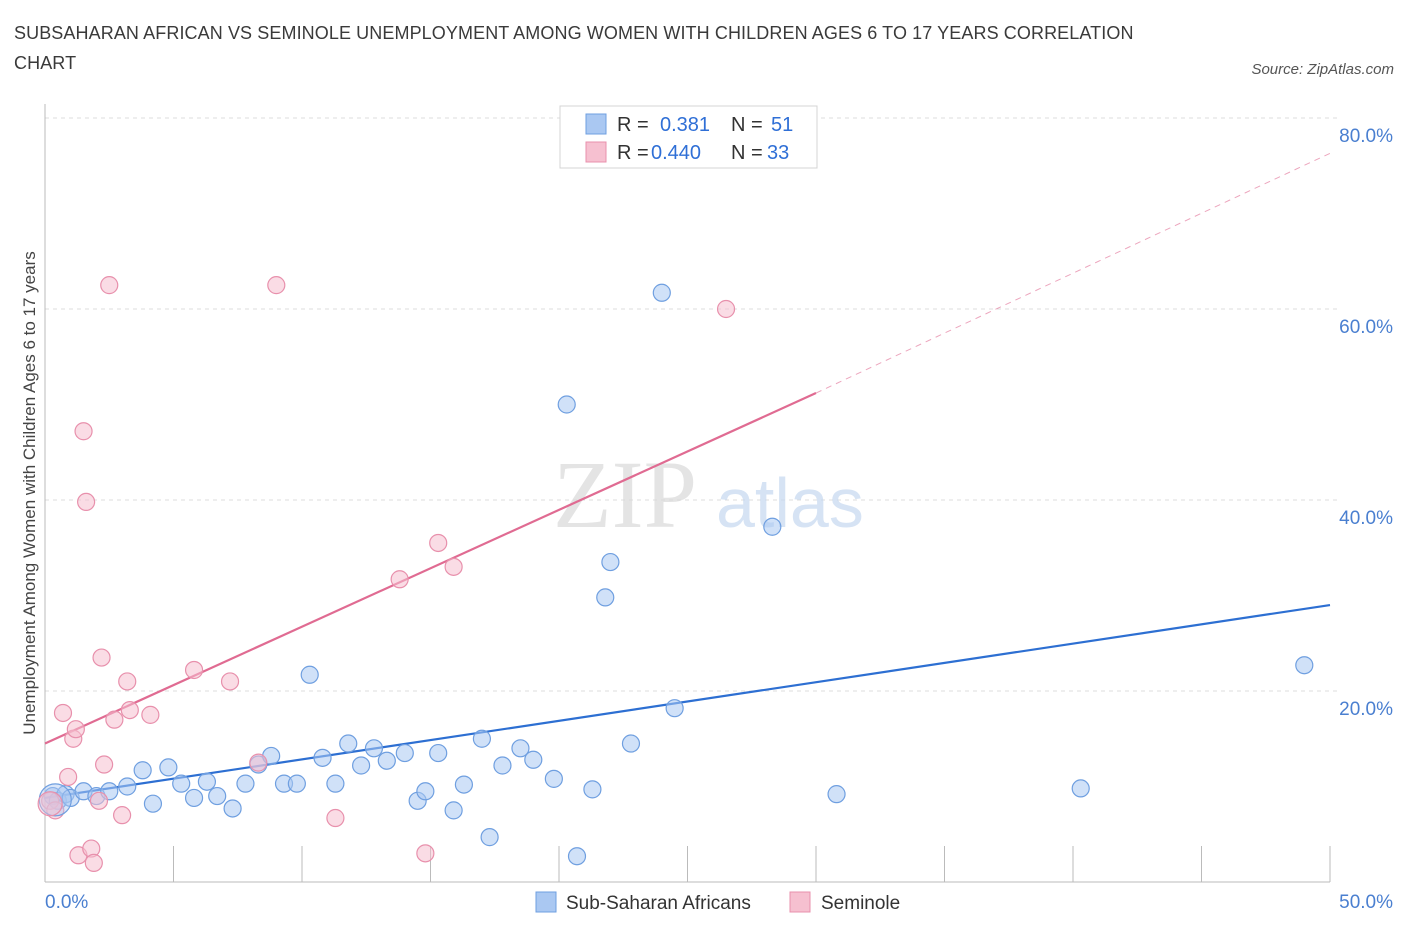  I want to click on series-legend-swatch-blue, so click(546, 902).